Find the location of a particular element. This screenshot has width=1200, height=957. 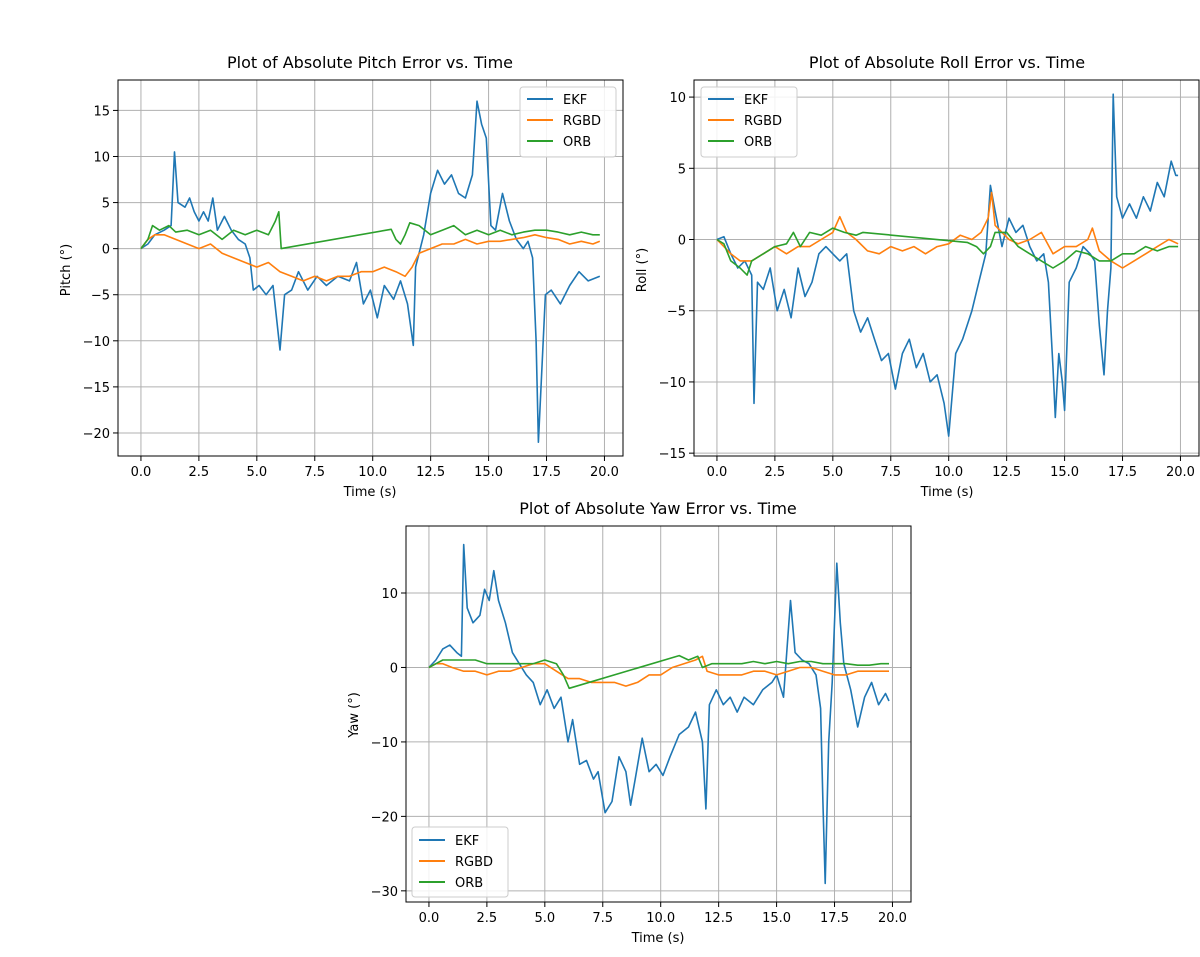

pitch-legend-box is located at coordinates (568, 122).